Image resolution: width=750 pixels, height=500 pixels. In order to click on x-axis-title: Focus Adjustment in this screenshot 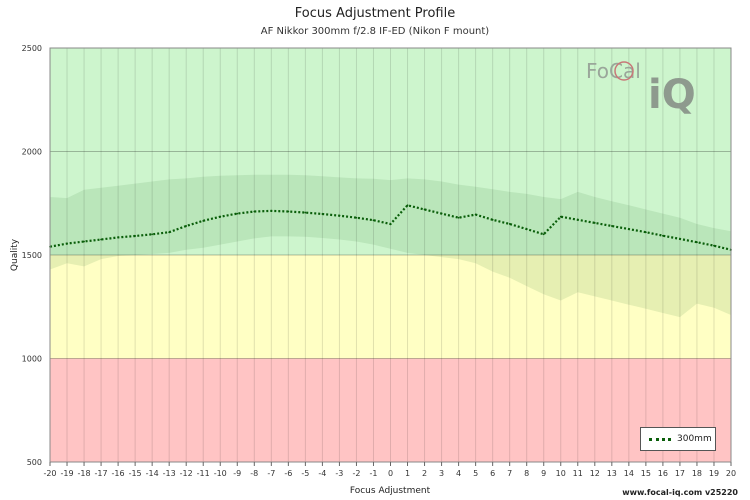, I will do `click(390, 491)`.